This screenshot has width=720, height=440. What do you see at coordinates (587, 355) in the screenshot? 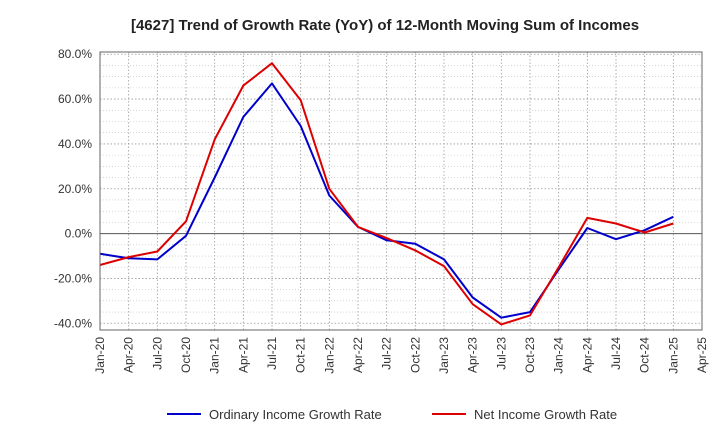
I see `x-tick-label: Apr-24` at bounding box center [587, 355].